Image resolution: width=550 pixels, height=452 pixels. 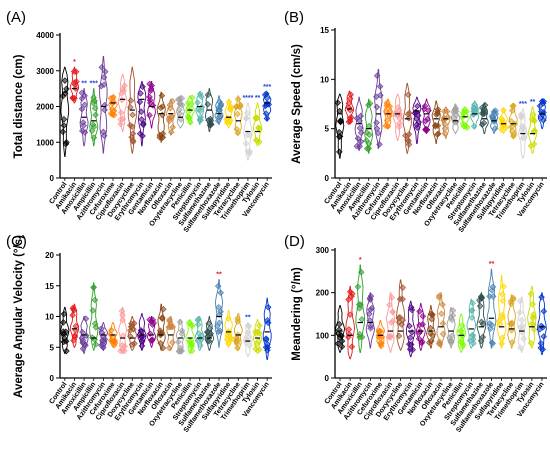 I want to click on y-tick-label: 10, so click(x=324, y=79).